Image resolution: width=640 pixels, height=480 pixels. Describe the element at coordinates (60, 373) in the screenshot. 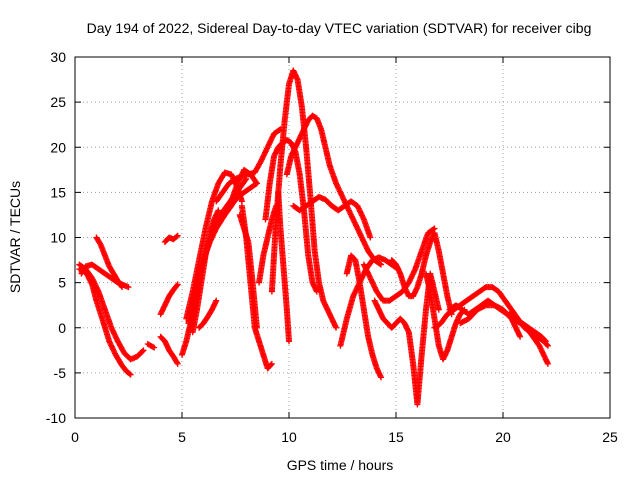

I see `y-tick-label: -5` at that location.